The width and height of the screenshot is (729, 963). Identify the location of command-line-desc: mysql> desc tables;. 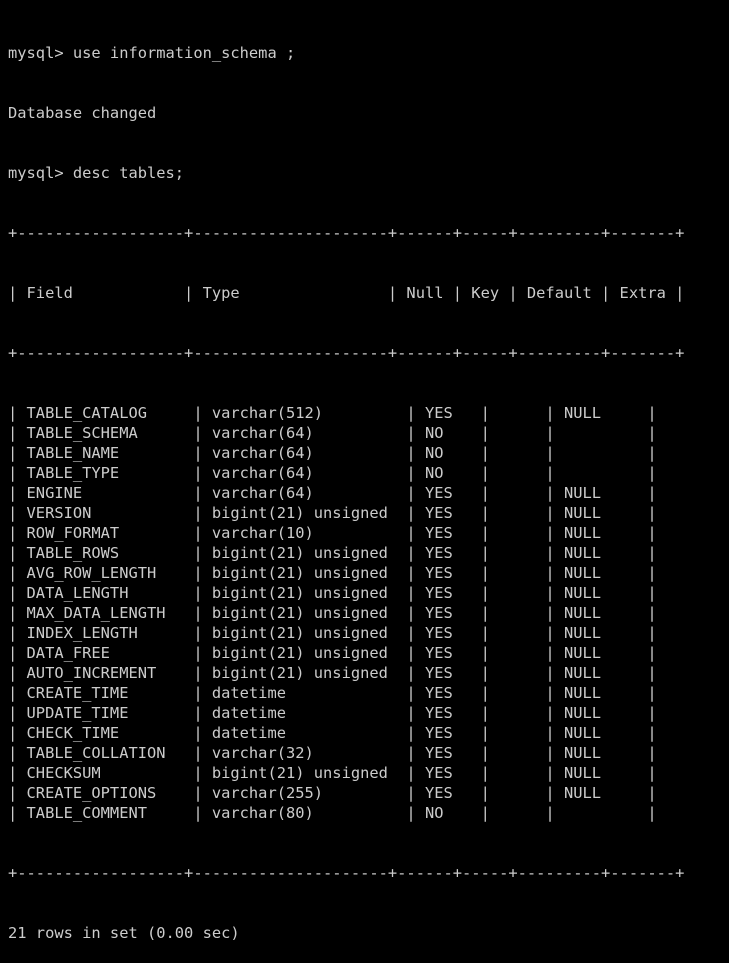
(96, 173).